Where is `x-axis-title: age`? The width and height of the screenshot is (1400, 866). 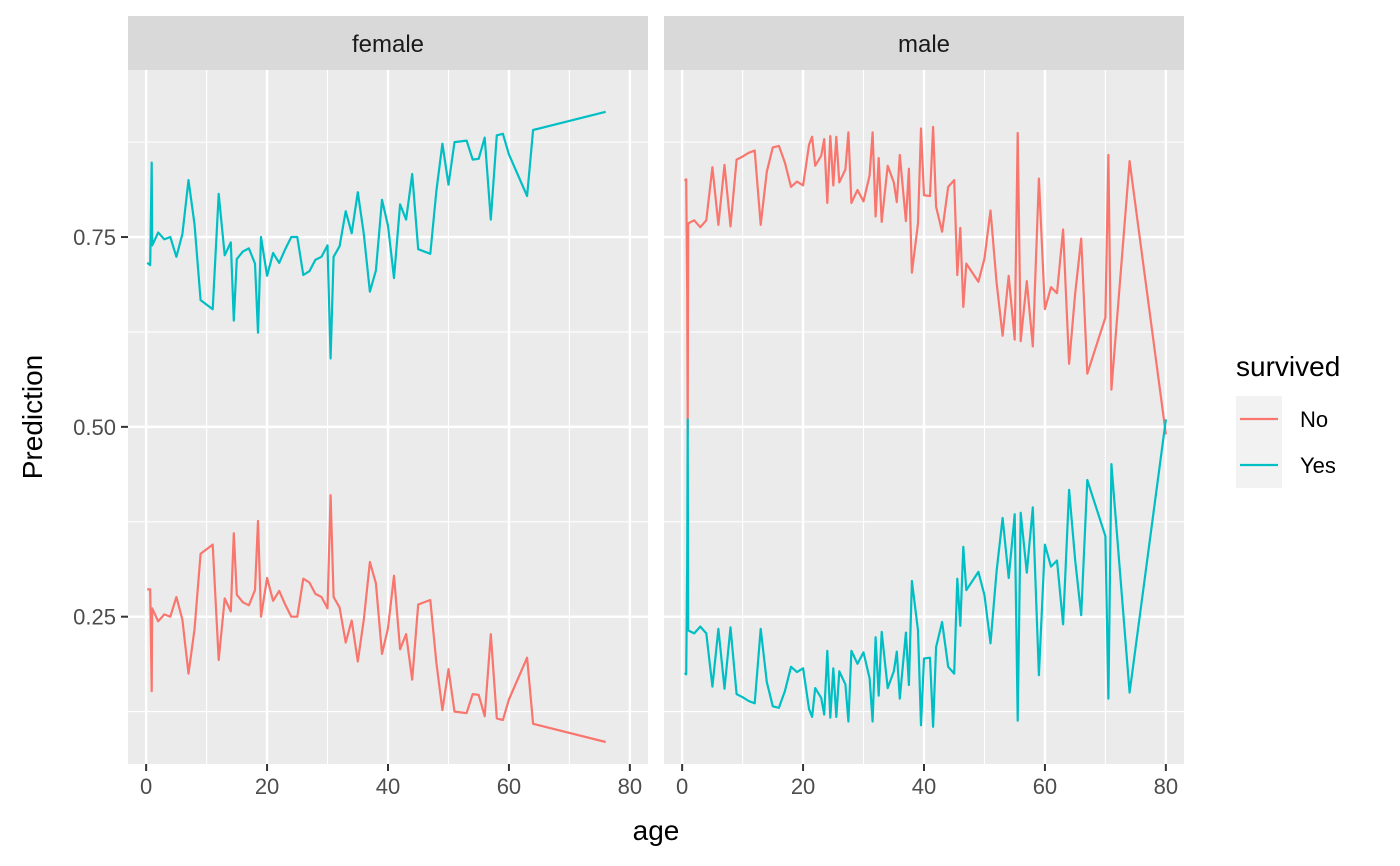
x-axis-title: age is located at coordinates (656, 830).